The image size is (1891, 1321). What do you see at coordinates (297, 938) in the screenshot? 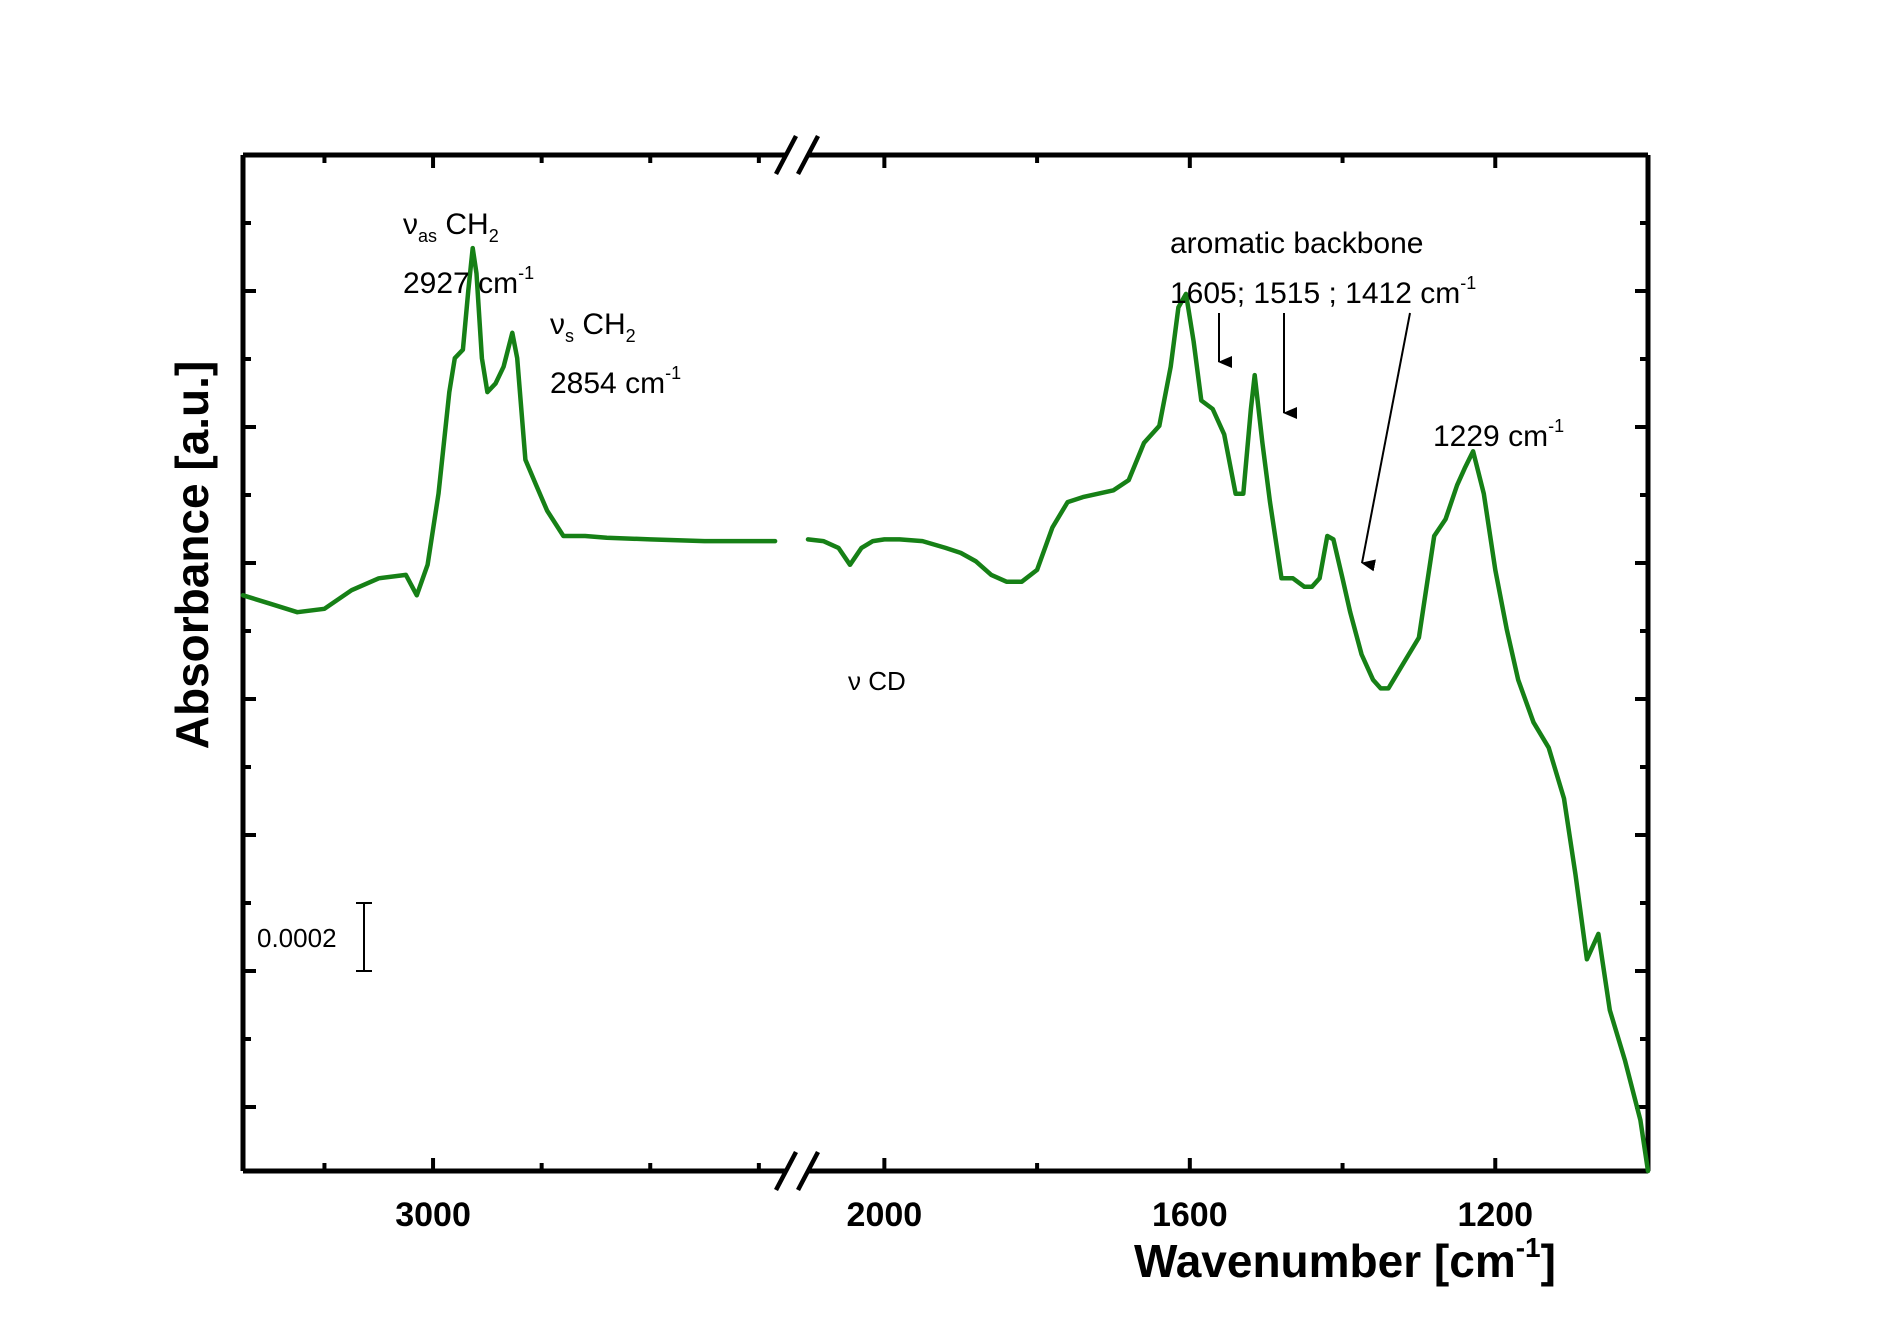
I see `scale-bar-label: 0.0002` at bounding box center [297, 938].